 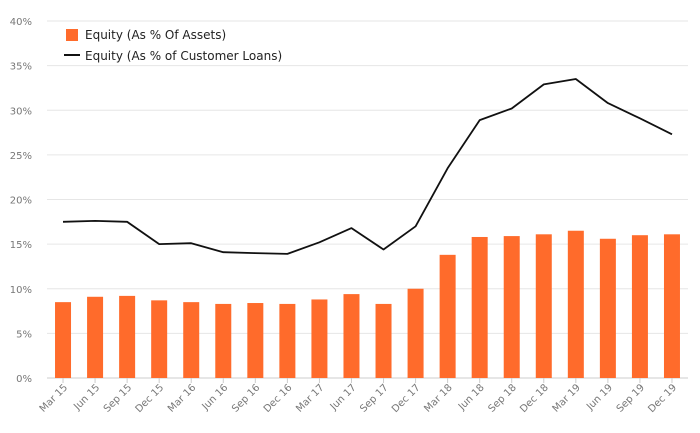 What do you see at coordinates (118, 398) in the screenshot?
I see `x-tick-label: Sep 15` at bounding box center [118, 398].